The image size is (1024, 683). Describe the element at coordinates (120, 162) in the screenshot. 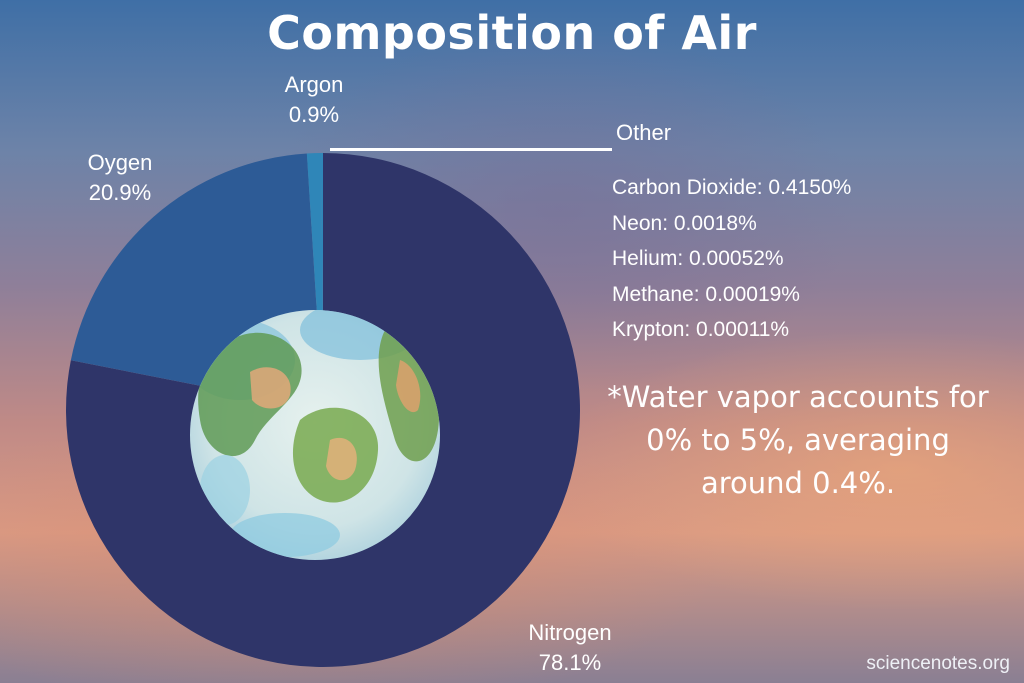

I see `oxygen-name: Oygen` at that location.